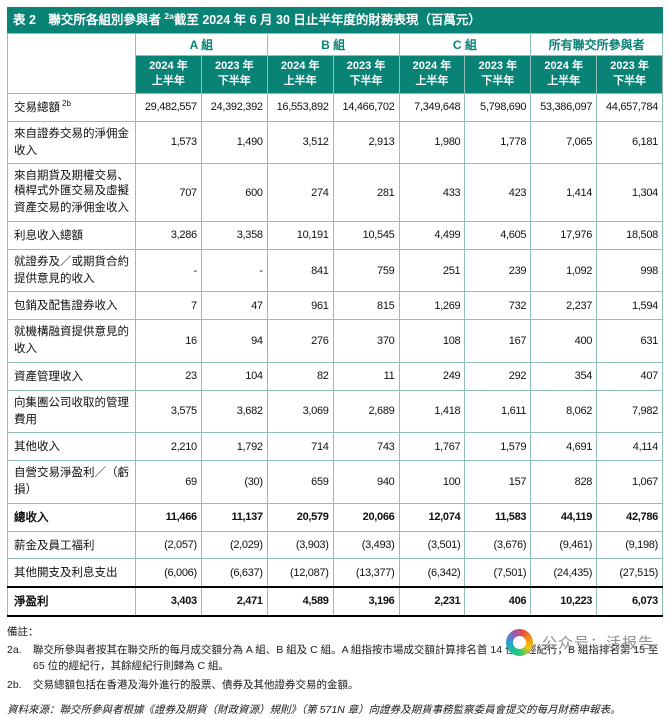 This screenshot has height=718, width=670. Describe the element at coordinates (71, 411) in the screenshot. I see `row-label: 向集團公司收取的管理費用` at that location.